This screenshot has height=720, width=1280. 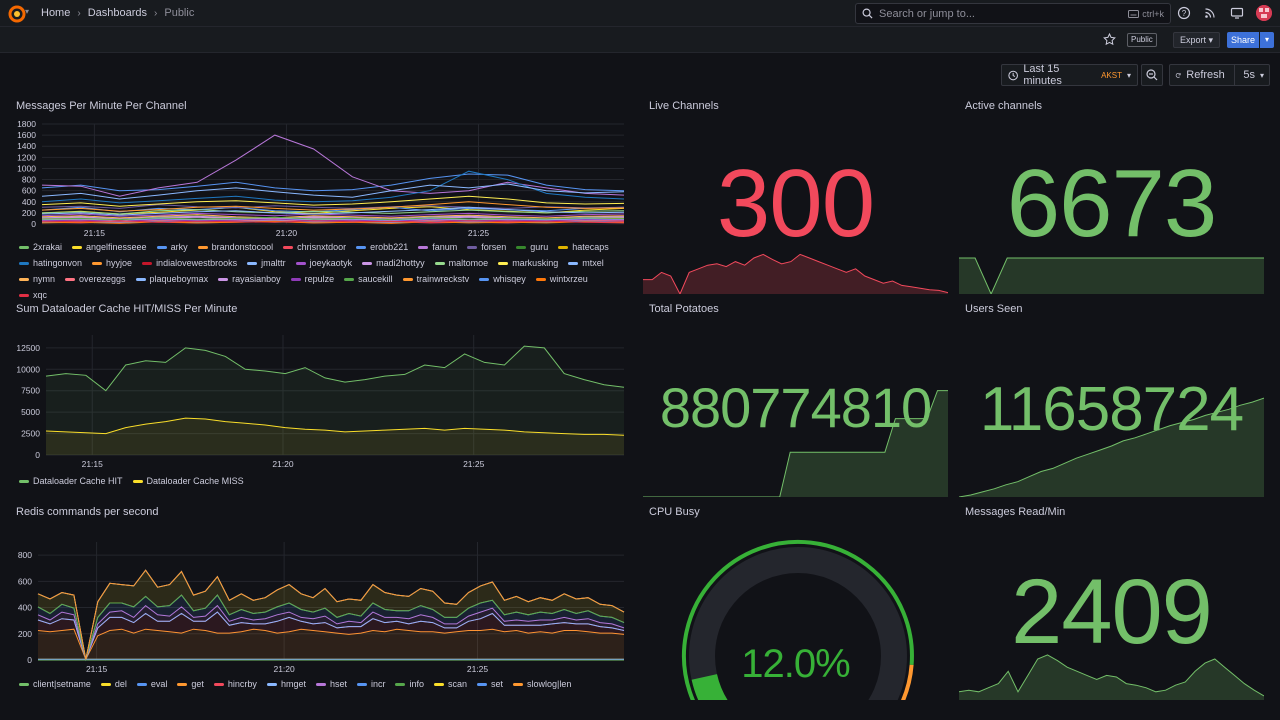 What do you see at coordinates (1219, 75) in the screenshot?
I see `refresh-button: Refresh 5s ▾` at bounding box center [1219, 75].